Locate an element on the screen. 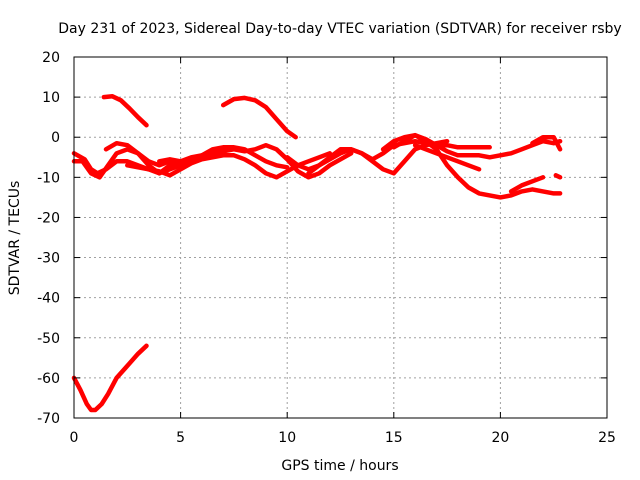 The image size is (640, 480). x-axis-label: GPS time / hours is located at coordinates (339, 466).